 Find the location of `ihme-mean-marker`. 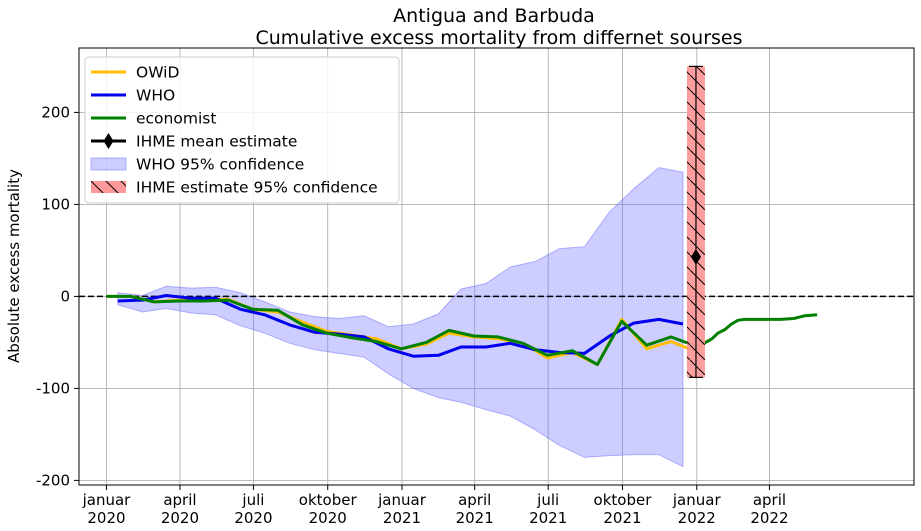

ihme-mean-marker is located at coordinates (695, 256).